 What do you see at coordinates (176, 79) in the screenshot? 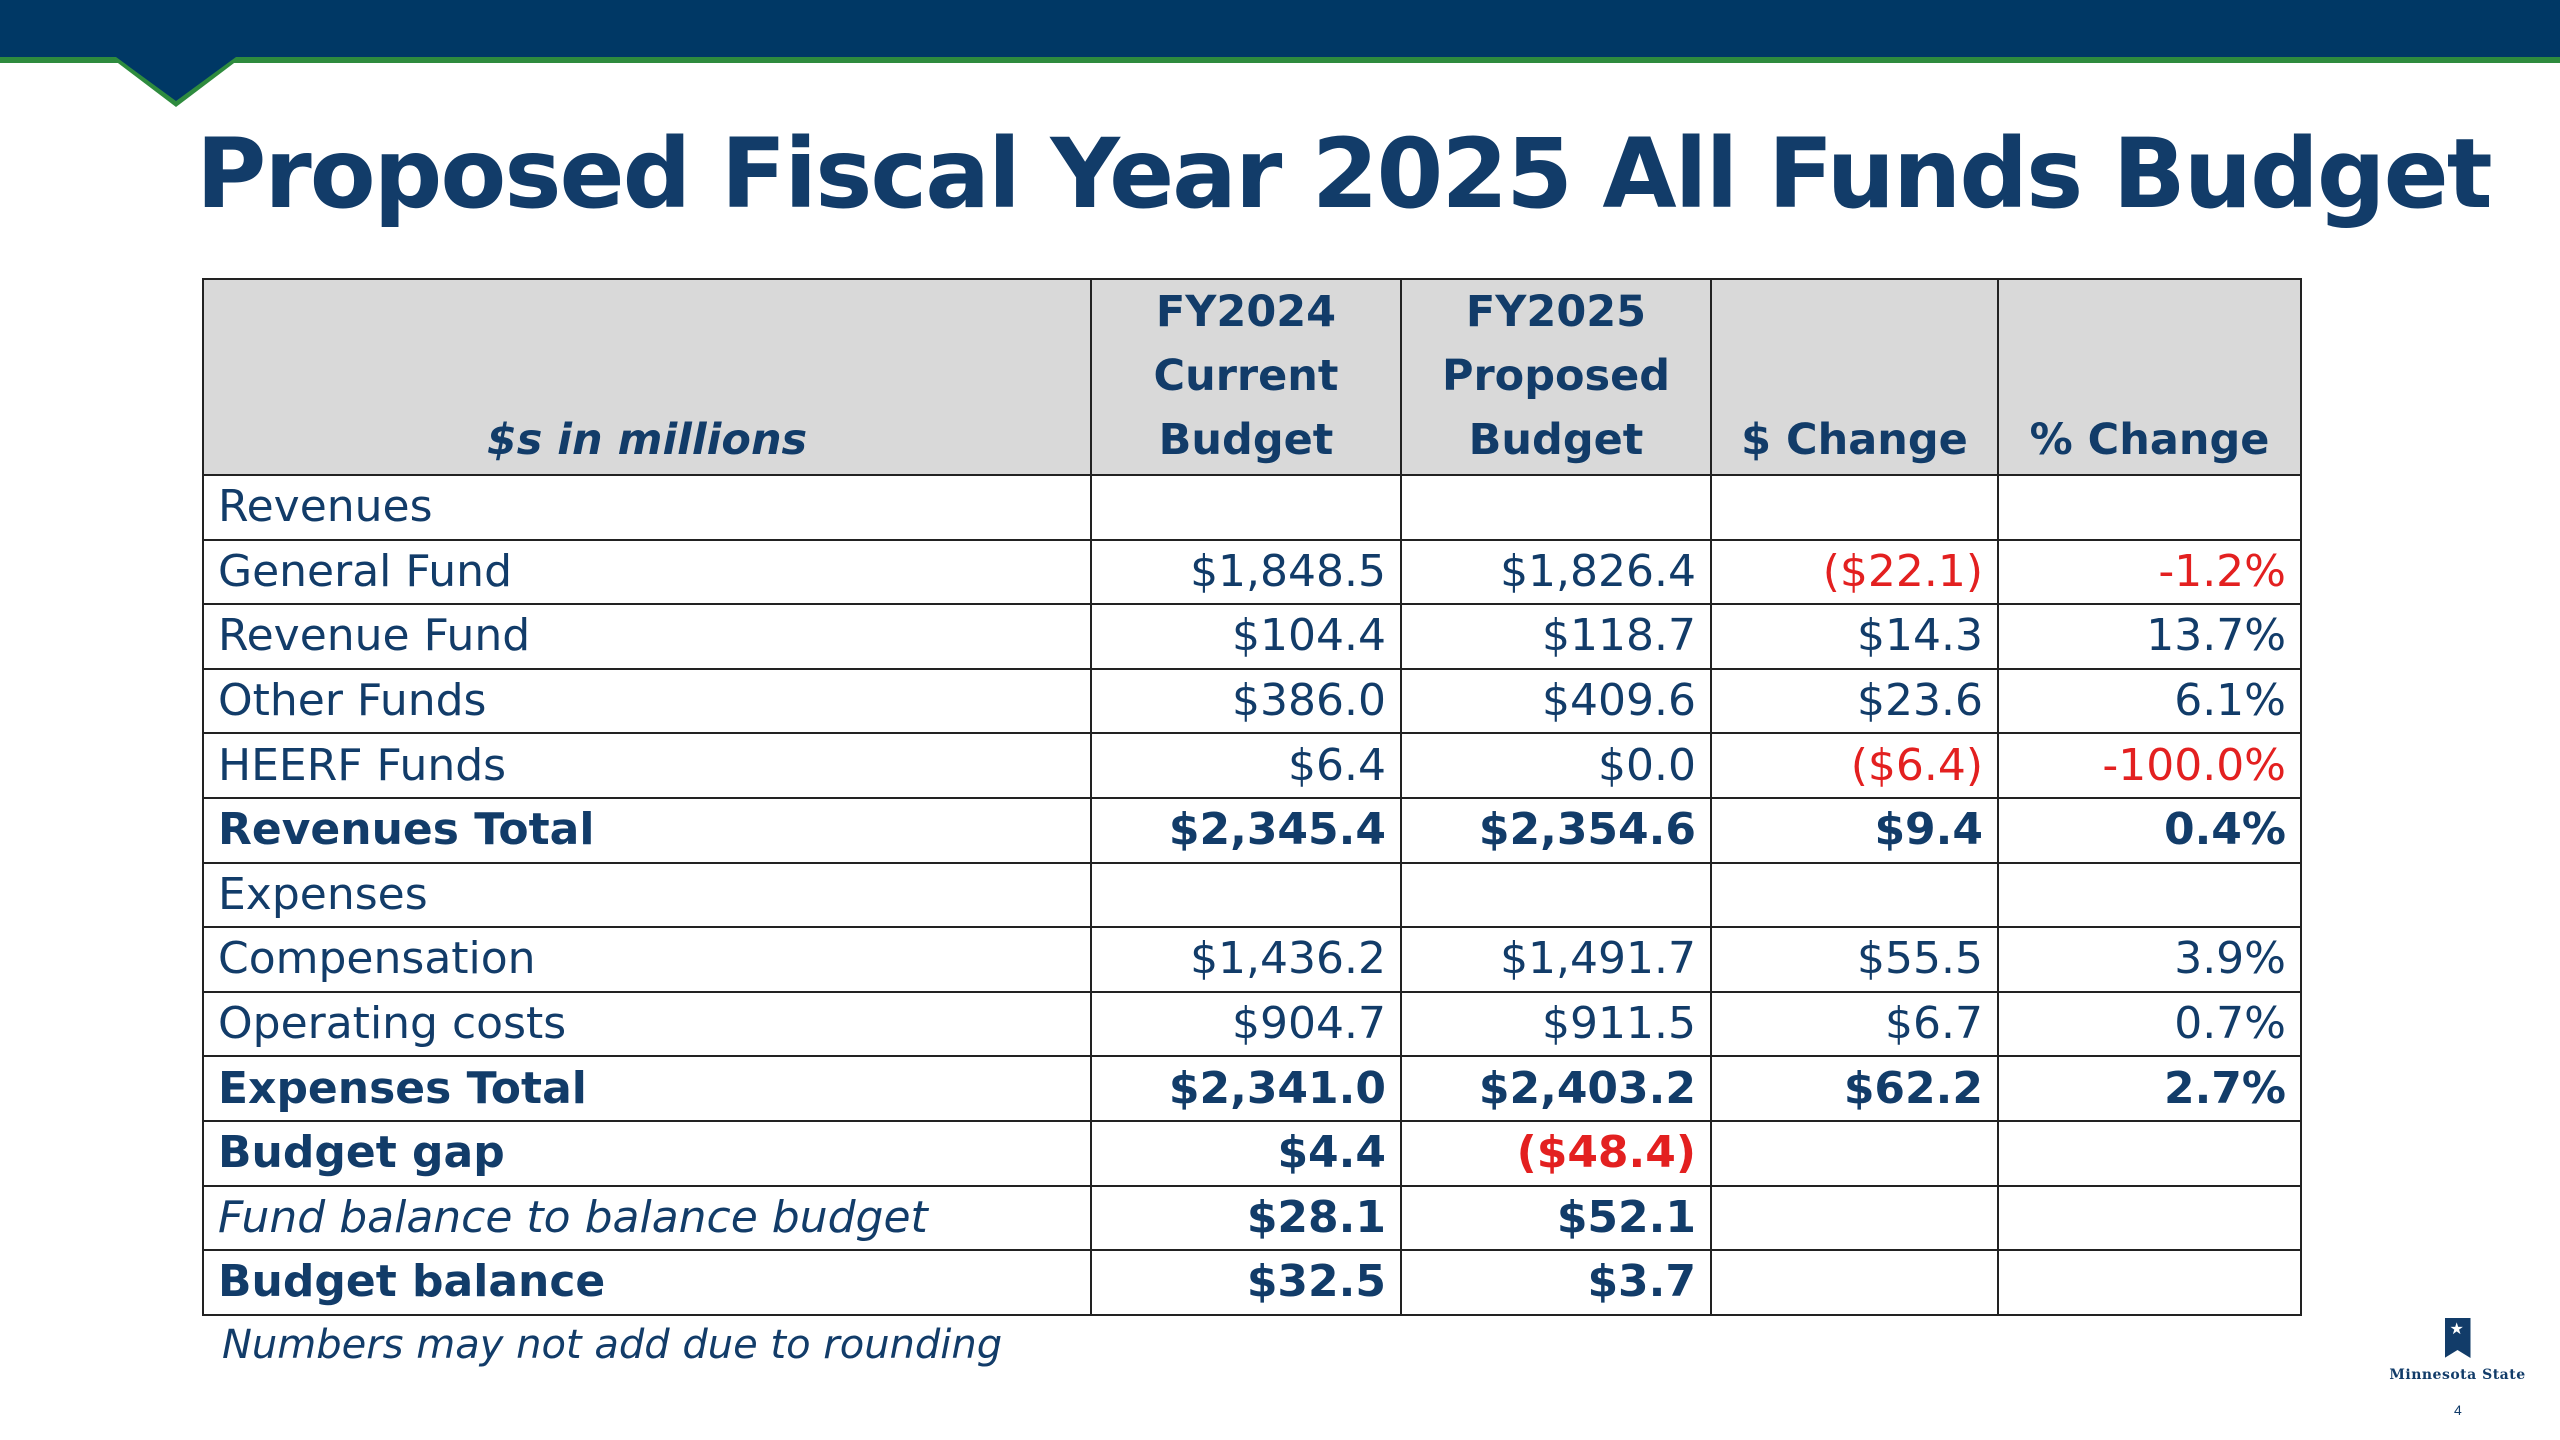
I see `banner-notch-inner` at bounding box center [176, 79].